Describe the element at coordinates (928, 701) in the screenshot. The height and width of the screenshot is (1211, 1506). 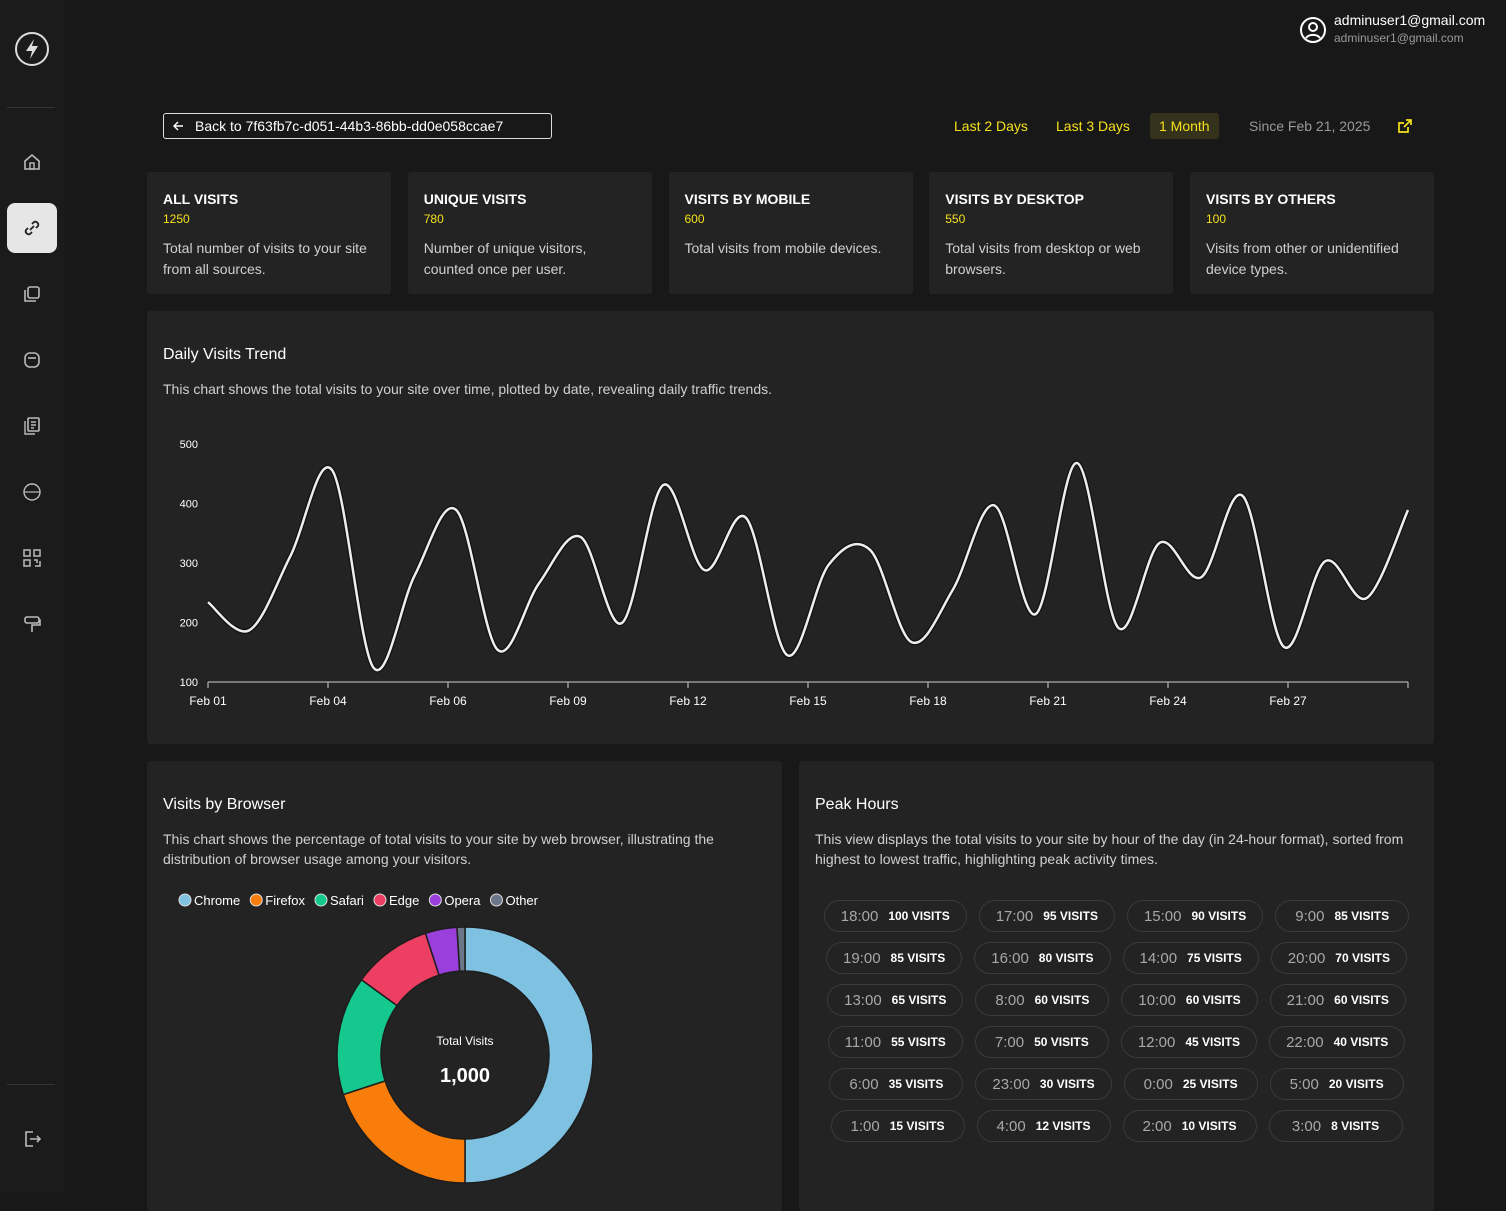
I see `x-tick-label: Feb 18` at that location.